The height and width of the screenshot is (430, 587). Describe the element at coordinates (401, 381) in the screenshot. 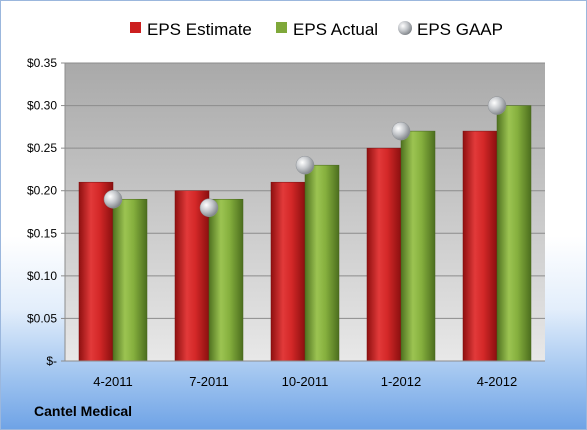

I see `x-tick-label: 1-2012` at that location.